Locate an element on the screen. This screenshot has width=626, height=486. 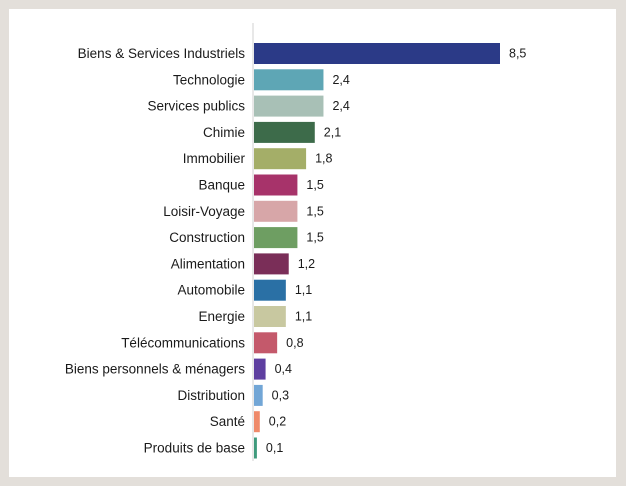
category-label: Distribution is located at coordinates (211, 395).